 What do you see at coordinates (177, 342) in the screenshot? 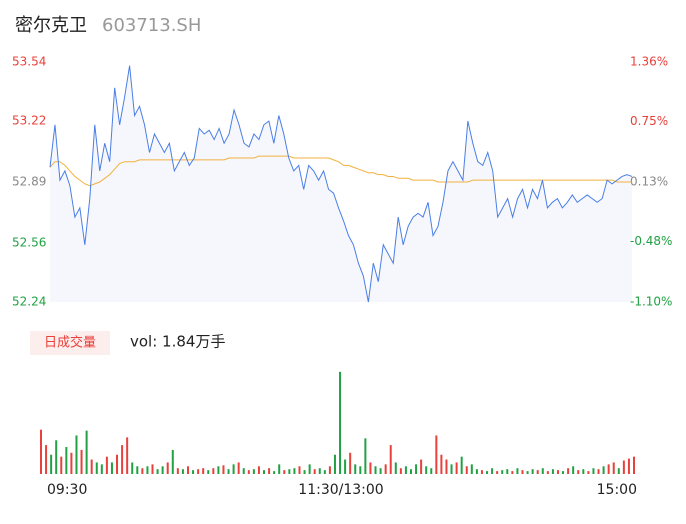
I see `volume-label: vol: 1.84万手` at bounding box center [177, 342].